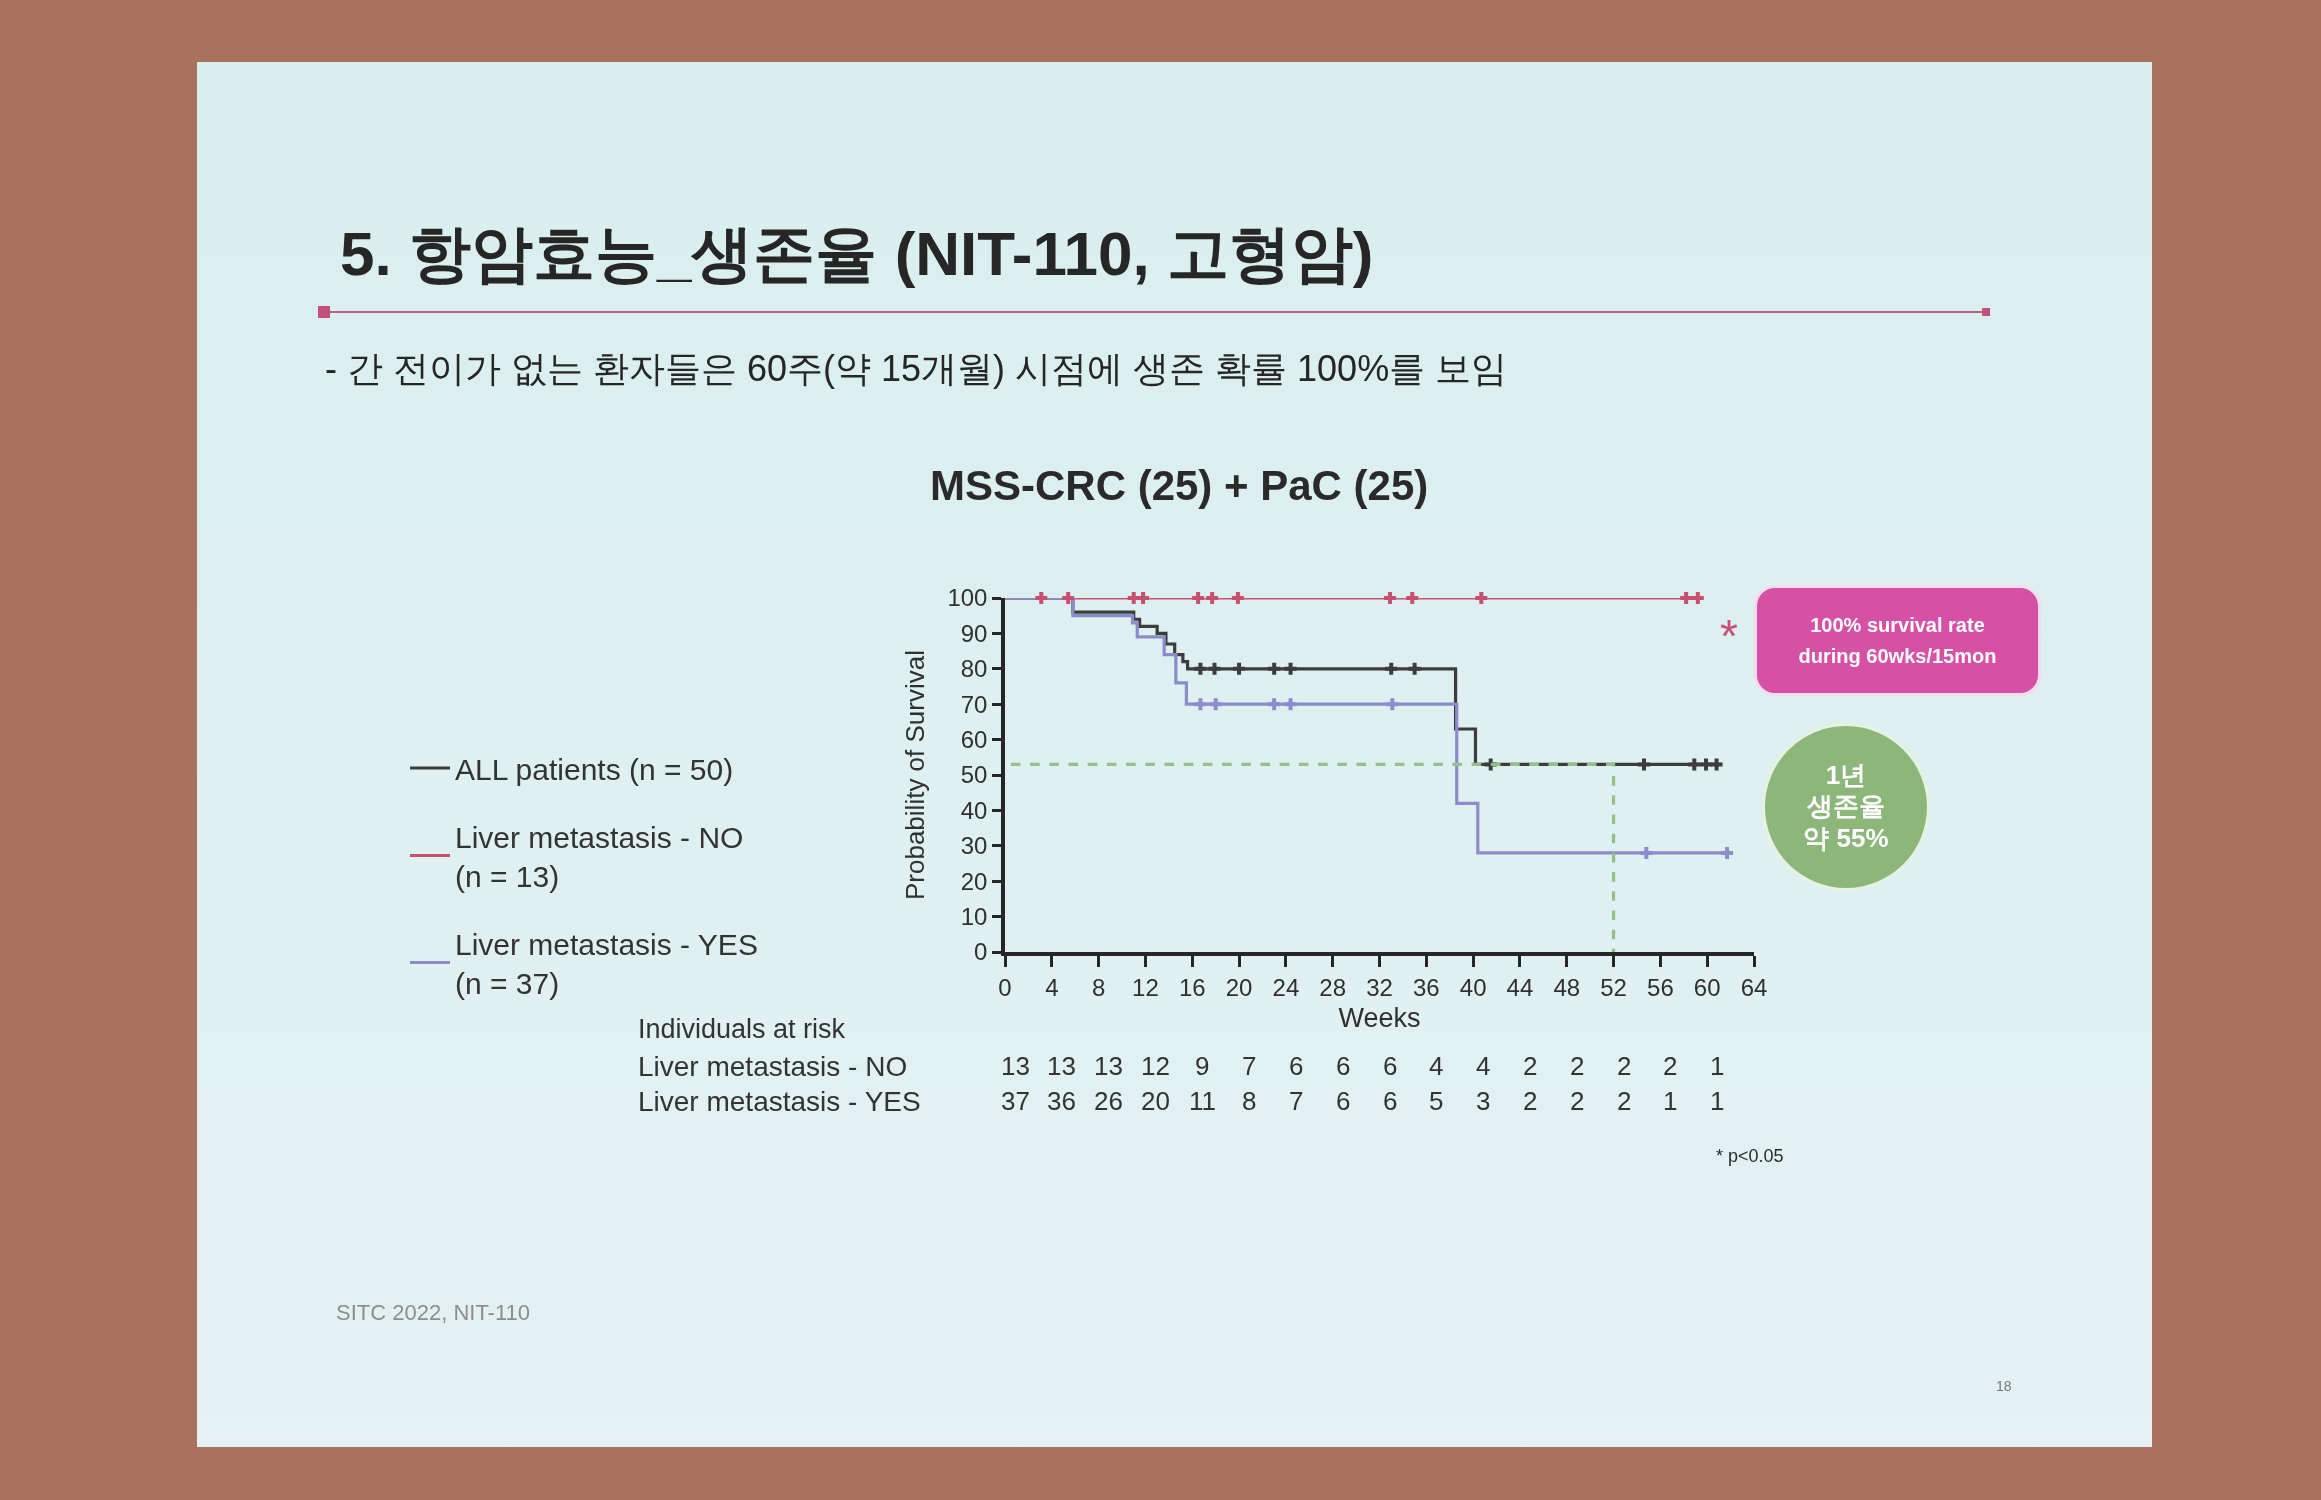 This screenshot has width=2321, height=1500. What do you see at coordinates (974, 739) in the screenshot?
I see `y-tick-label: 60` at bounding box center [974, 739].